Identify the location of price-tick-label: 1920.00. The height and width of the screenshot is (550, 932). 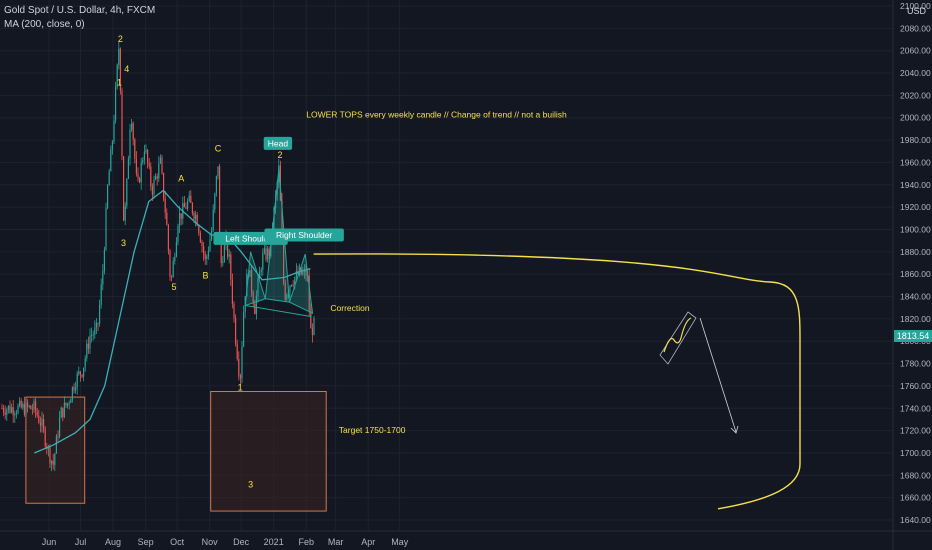
(915, 207).